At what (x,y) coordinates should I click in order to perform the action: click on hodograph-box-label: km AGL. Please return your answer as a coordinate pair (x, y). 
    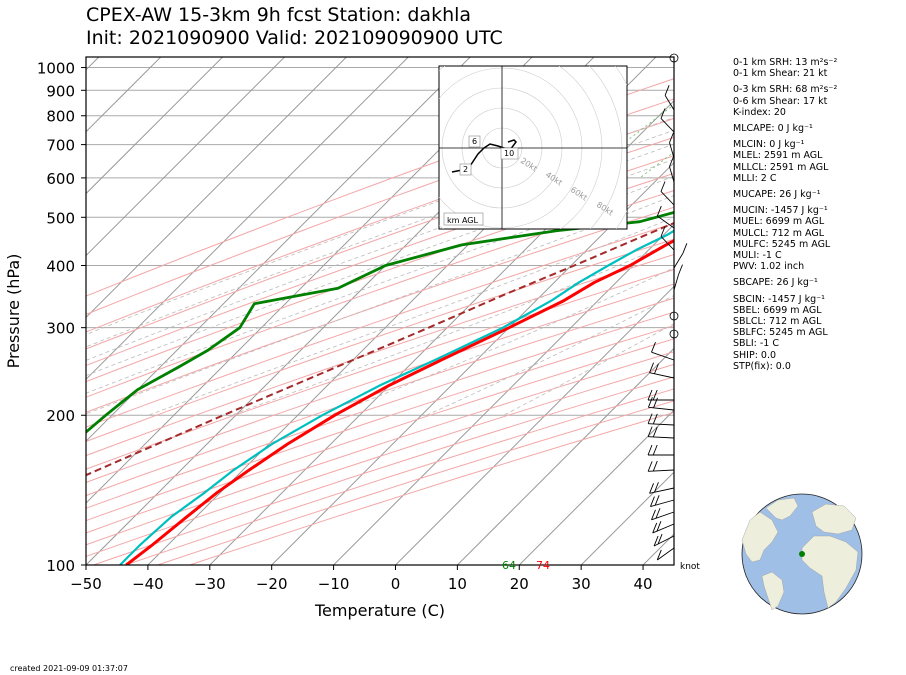
    Looking at the image, I should click on (463, 220).